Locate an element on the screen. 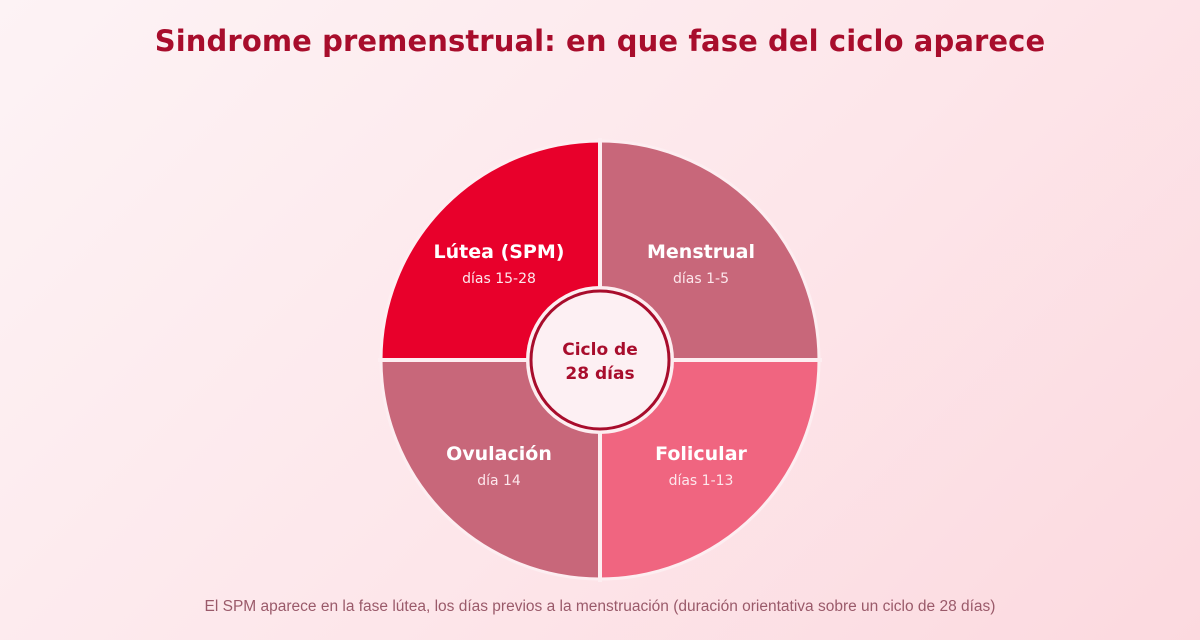 The width and height of the screenshot is (1200, 640). phase-days-ovulacion: día 14 is located at coordinates (499, 481).